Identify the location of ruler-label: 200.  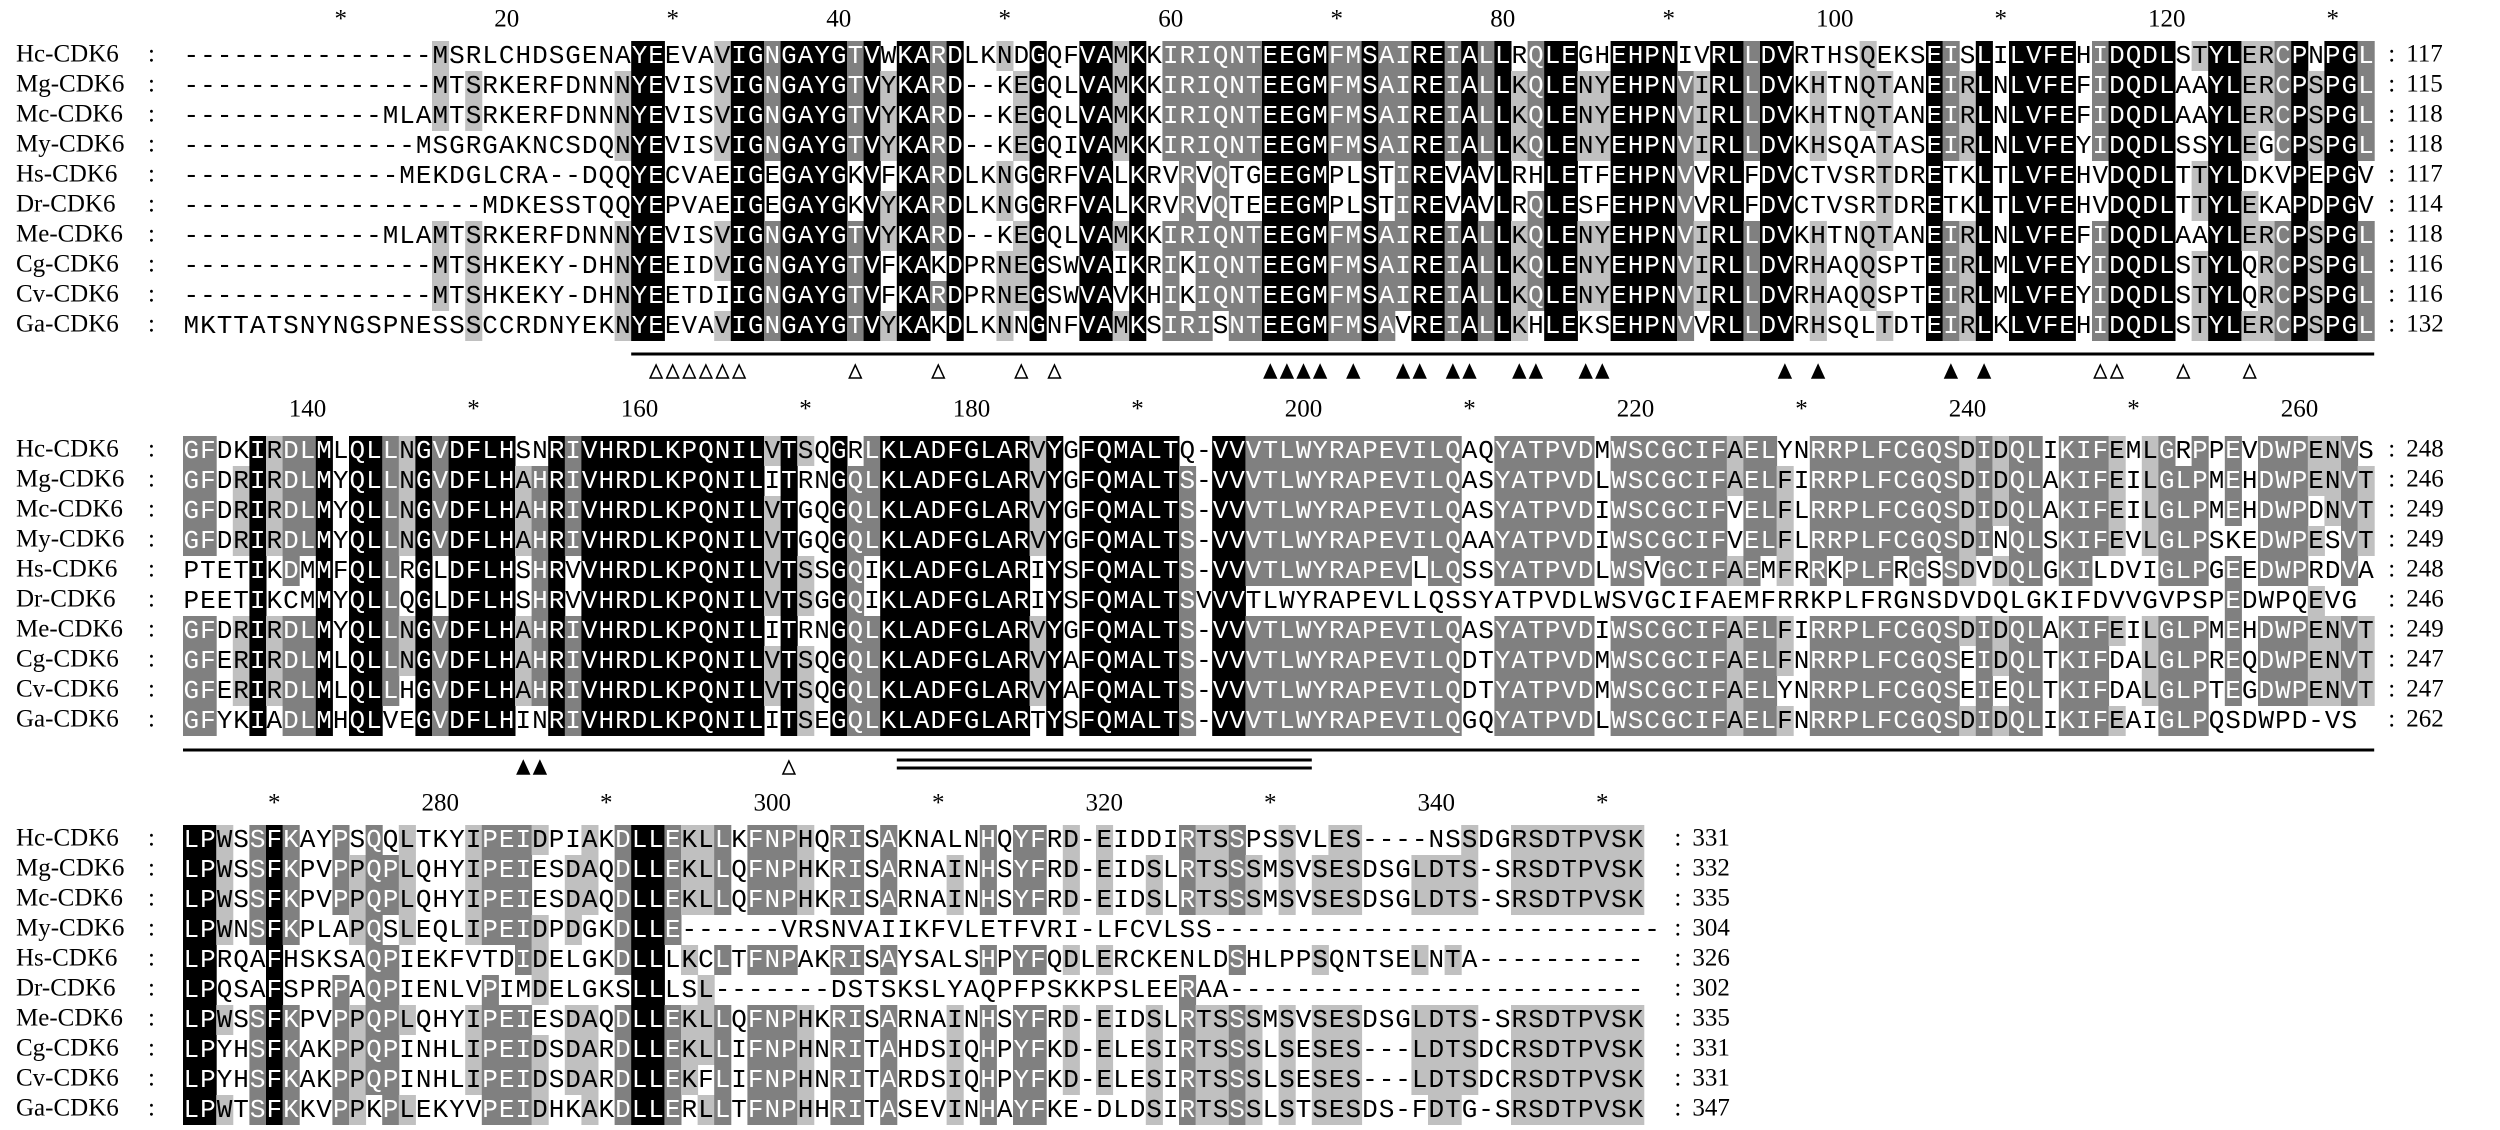
(1304, 409).